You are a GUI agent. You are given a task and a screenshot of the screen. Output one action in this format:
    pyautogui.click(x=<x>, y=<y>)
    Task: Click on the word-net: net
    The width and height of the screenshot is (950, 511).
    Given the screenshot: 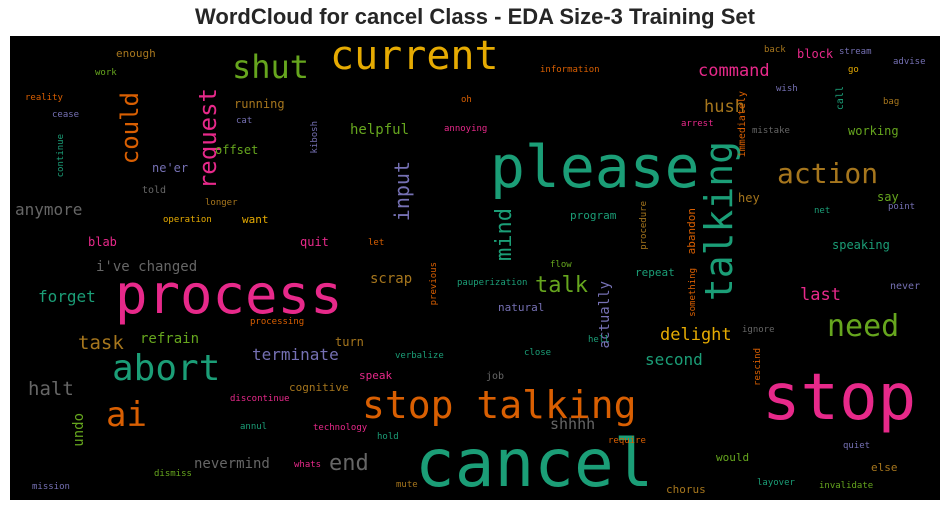 What is the action you would take?
    pyautogui.click(x=822, y=211)
    